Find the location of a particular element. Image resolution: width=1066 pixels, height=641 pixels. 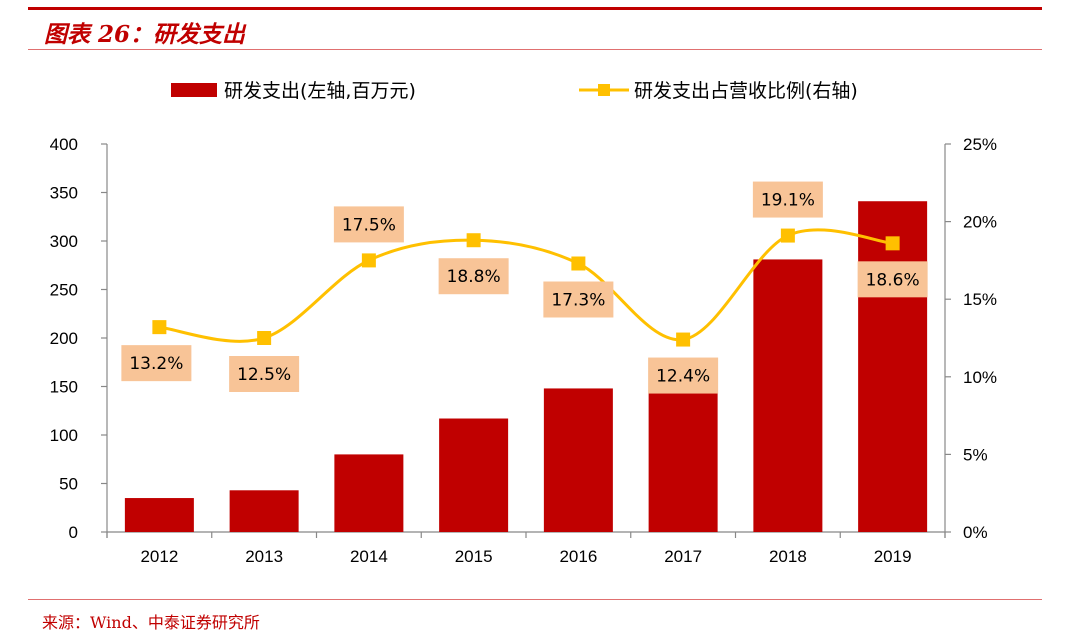

right-axis-tick-label: 10% is located at coordinates (980, 377).